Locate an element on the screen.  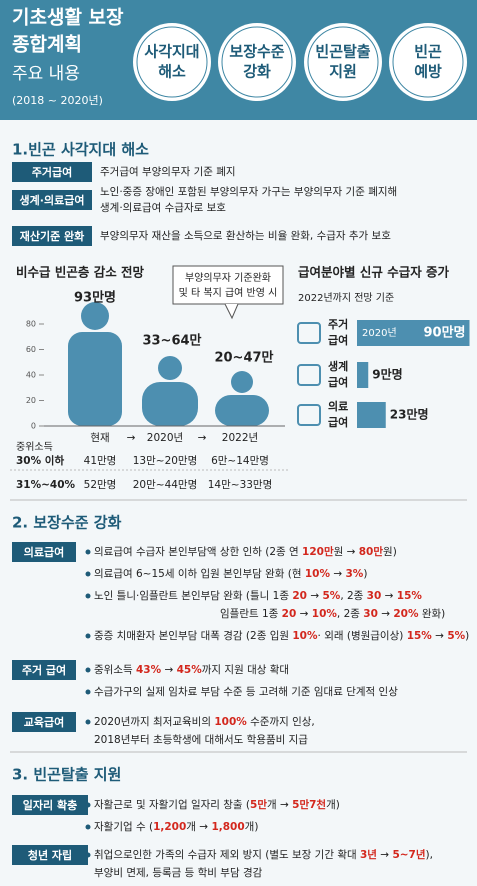
figures is located at coordinates (168, 364).